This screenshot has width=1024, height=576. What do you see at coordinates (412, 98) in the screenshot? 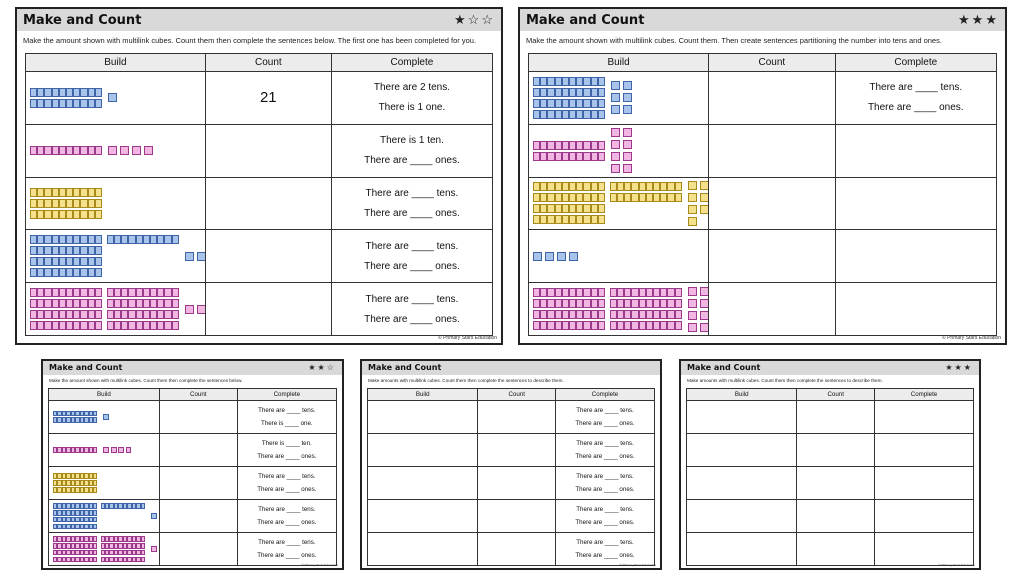
I see `complete-cell: There are 2 tens. There is 1 one.` at bounding box center [412, 98].